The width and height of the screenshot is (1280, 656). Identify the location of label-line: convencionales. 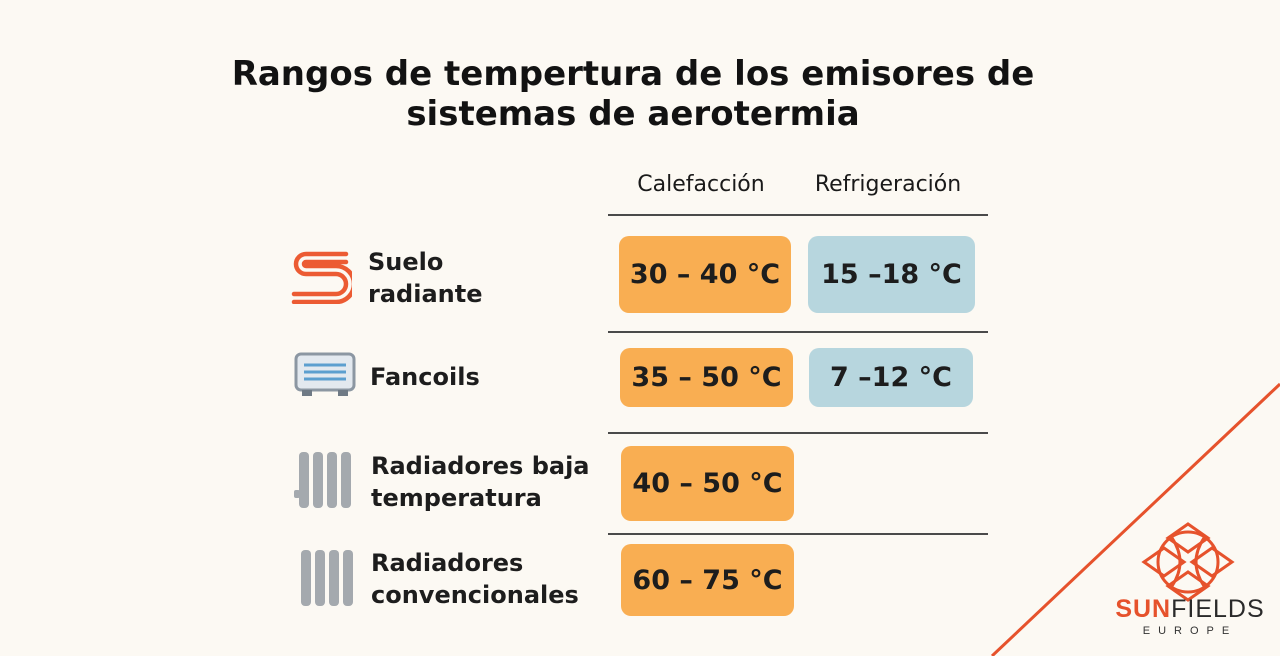
(475, 595).